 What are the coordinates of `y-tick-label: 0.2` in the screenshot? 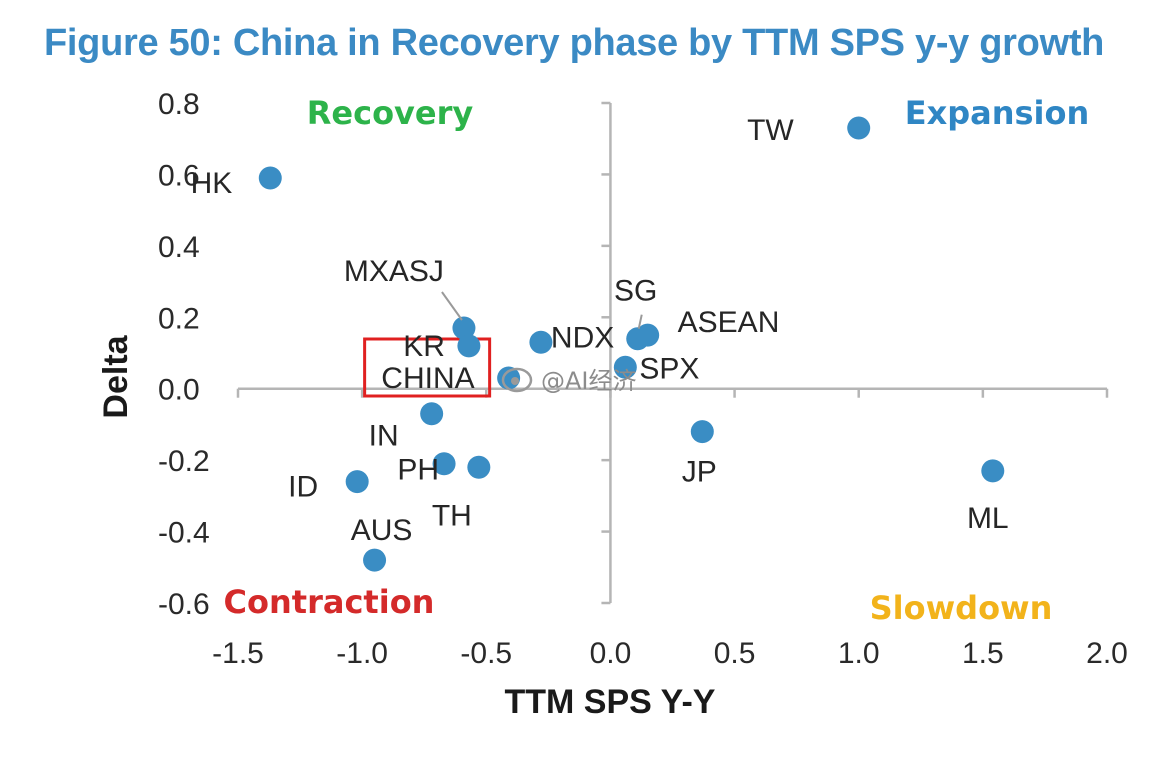 It's located at (179, 318).